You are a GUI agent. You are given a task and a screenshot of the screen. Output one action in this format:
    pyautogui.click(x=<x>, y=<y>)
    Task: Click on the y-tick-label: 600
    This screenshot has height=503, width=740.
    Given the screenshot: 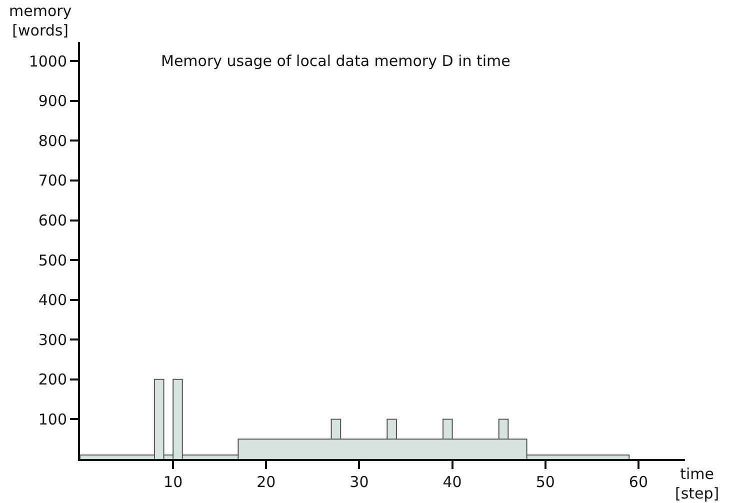 What is the action you would take?
    pyautogui.click(x=52, y=221)
    